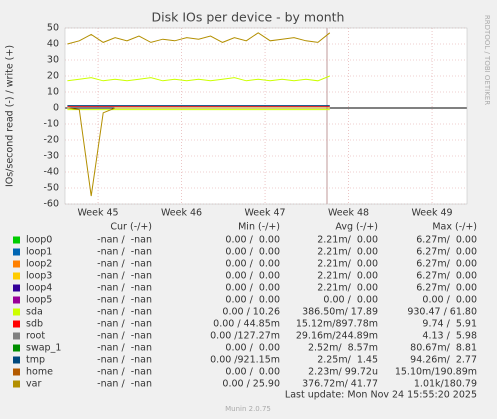 This screenshot has height=419, width=497. What do you see at coordinates (248, 409) in the screenshot?
I see `footer: Munin 2.0.75` at bounding box center [248, 409].